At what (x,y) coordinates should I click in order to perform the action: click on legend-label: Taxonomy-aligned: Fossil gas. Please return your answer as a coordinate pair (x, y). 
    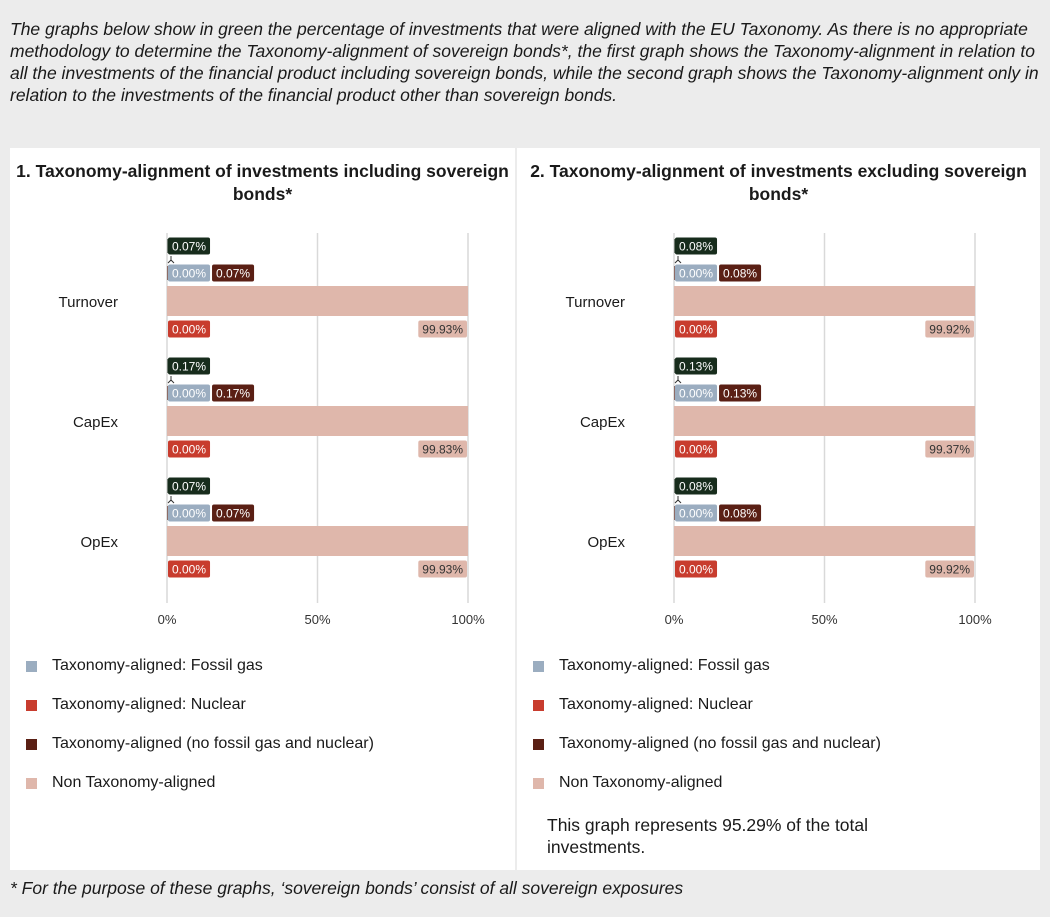
    Looking at the image, I should click on (157, 665).